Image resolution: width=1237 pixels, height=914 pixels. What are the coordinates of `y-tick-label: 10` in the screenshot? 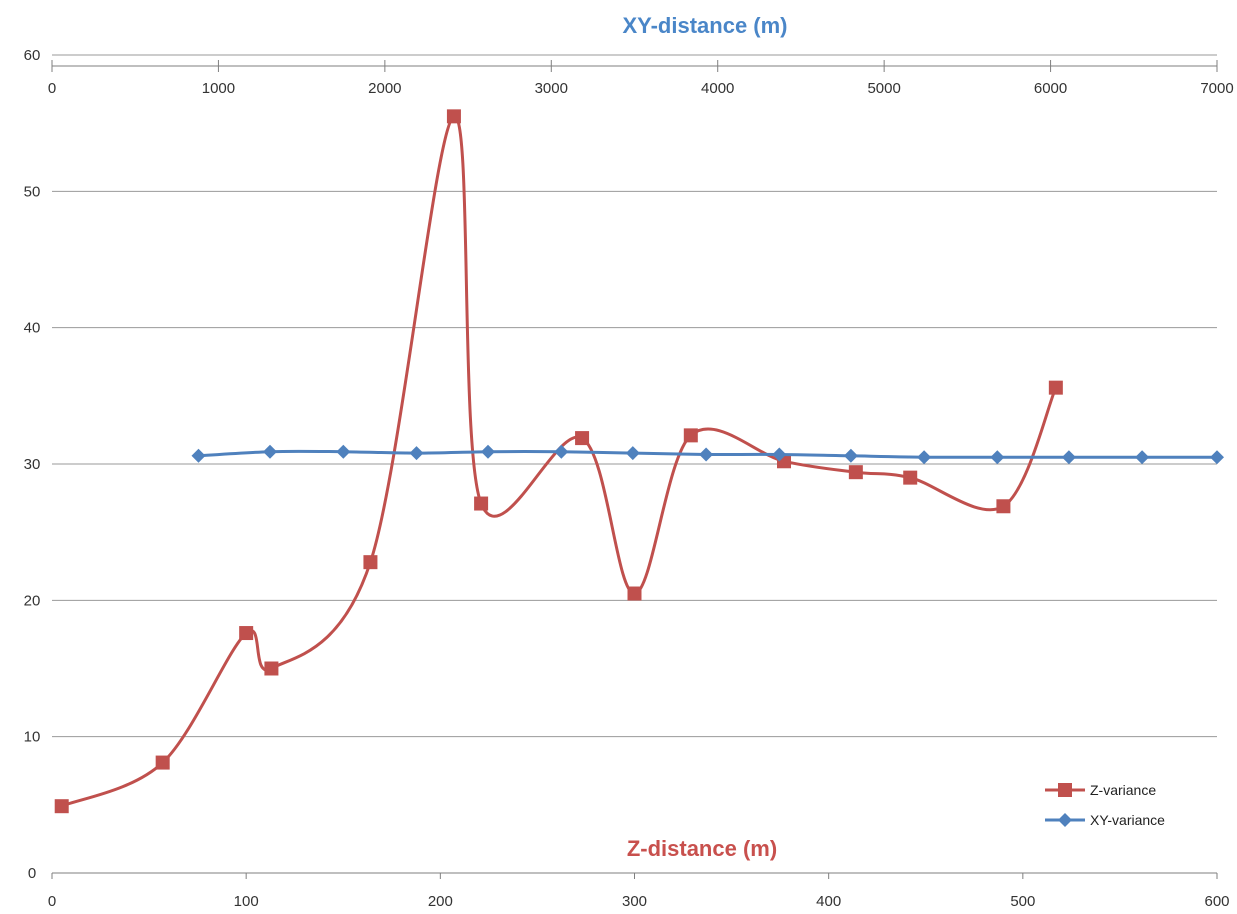 It's located at (32, 737).